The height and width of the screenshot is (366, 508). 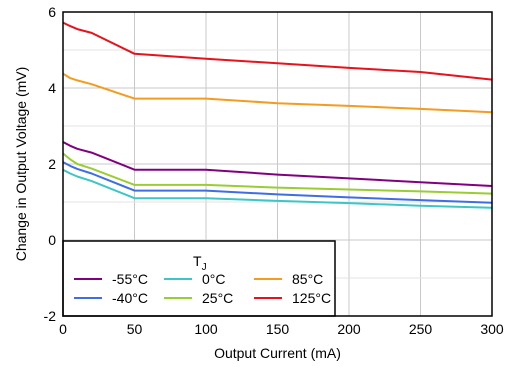 What do you see at coordinates (206, 329) in the screenshot?
I see `x-tick-label: 100` at bounding box center [206, 329].